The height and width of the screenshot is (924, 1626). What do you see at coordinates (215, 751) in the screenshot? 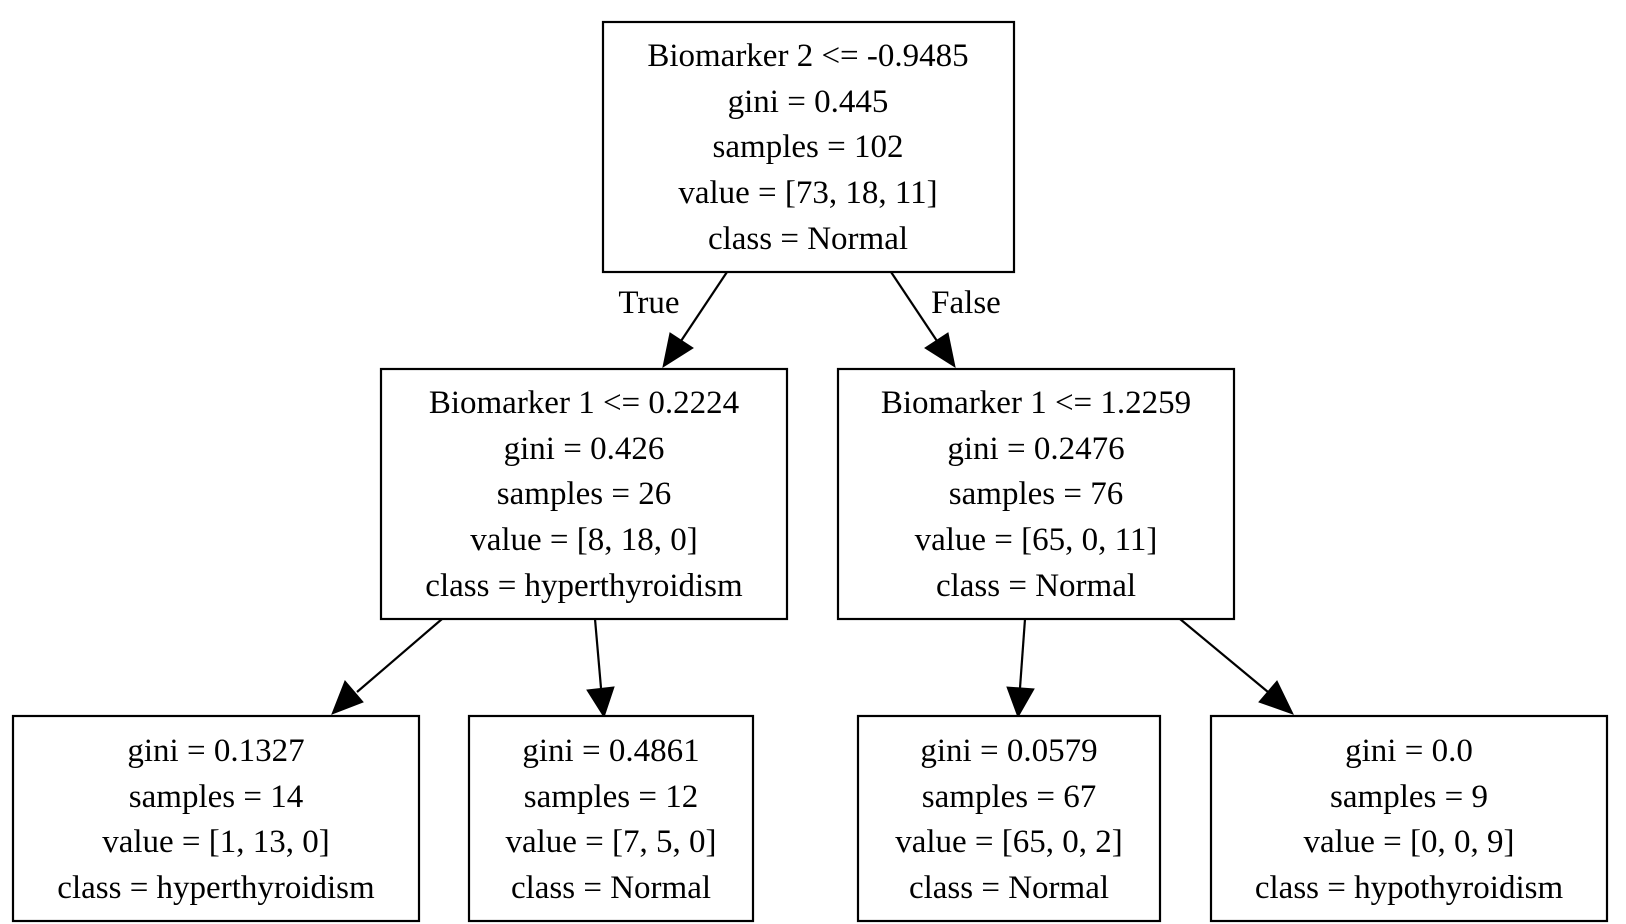
I see `node-gini: gini = 0.1327` at bounding box center [215, 751].